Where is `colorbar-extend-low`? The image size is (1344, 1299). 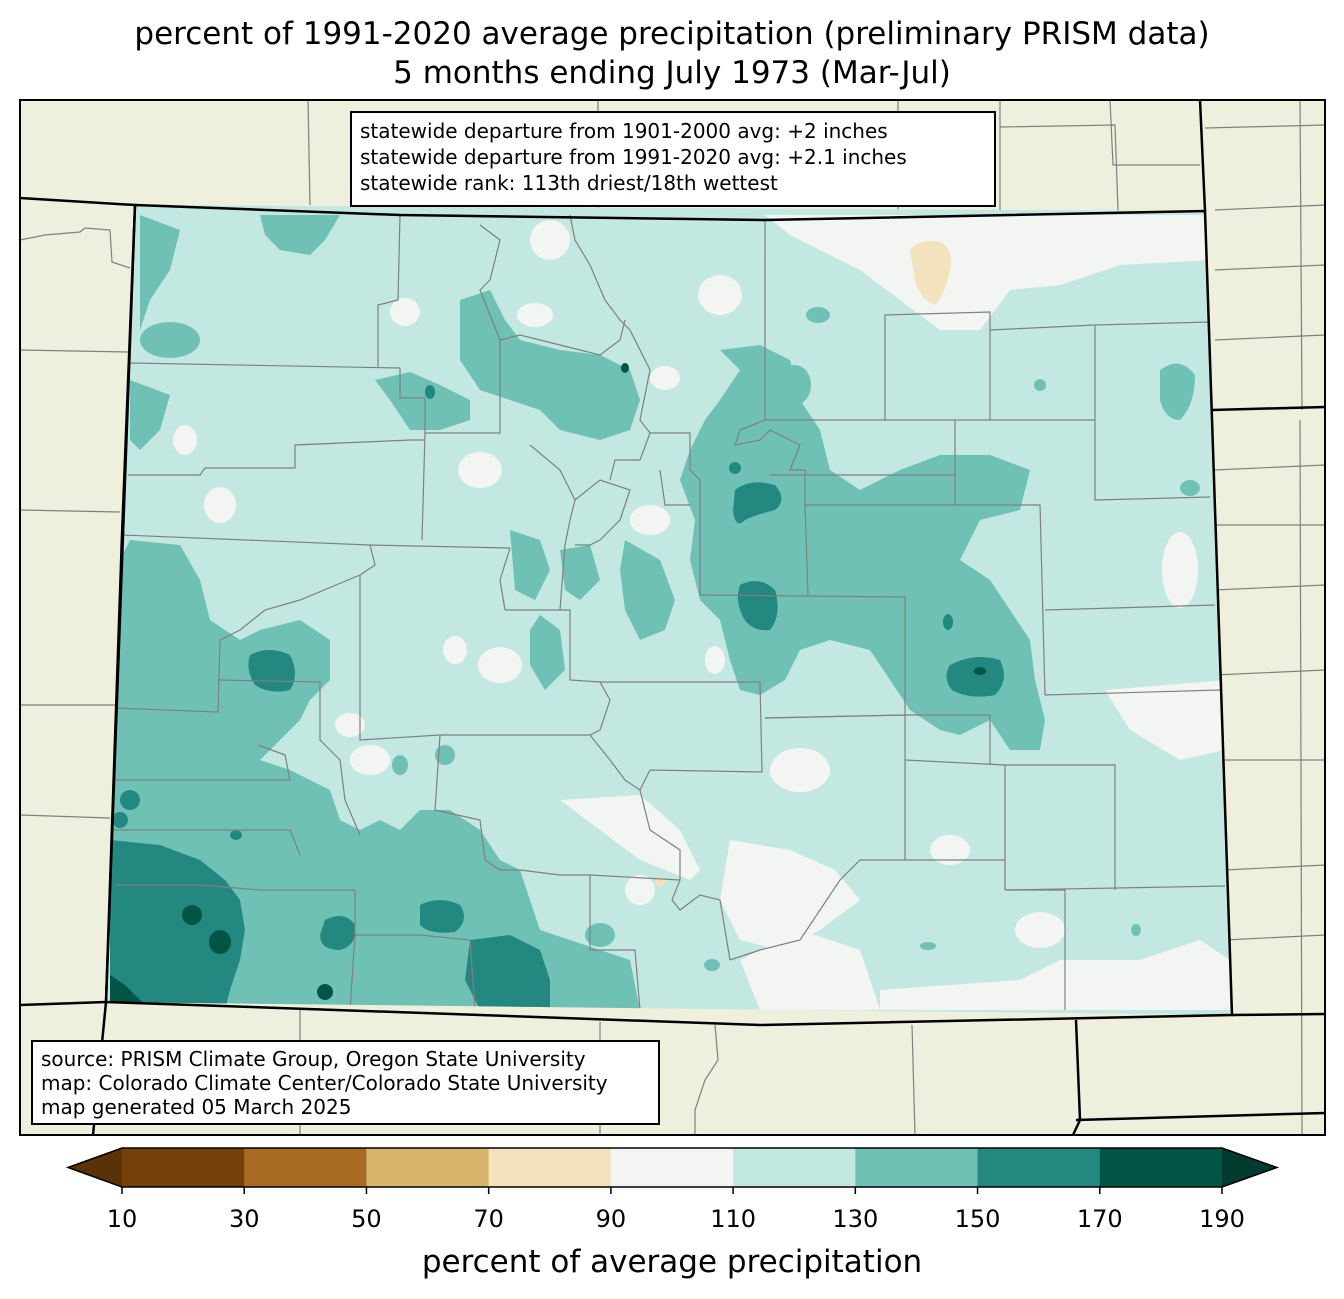 colorbar-extend-low is located at coordinates (95, 1167).